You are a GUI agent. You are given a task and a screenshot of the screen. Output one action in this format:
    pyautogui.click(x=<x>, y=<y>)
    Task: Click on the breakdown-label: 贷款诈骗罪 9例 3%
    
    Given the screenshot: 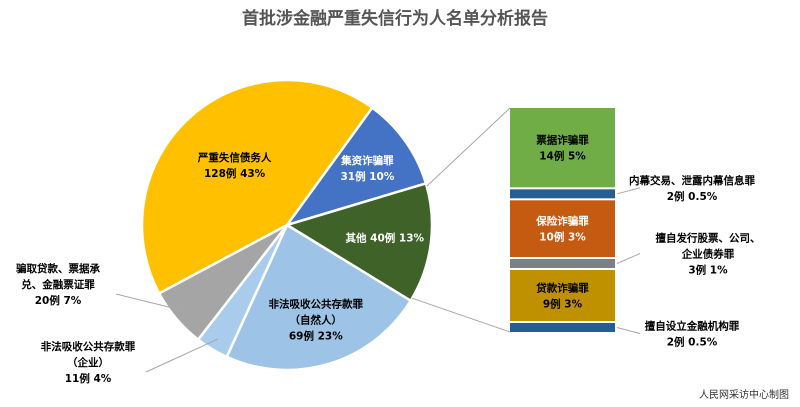 What is the action you would take?
    pyautogui.click(x=562, y=296)
    